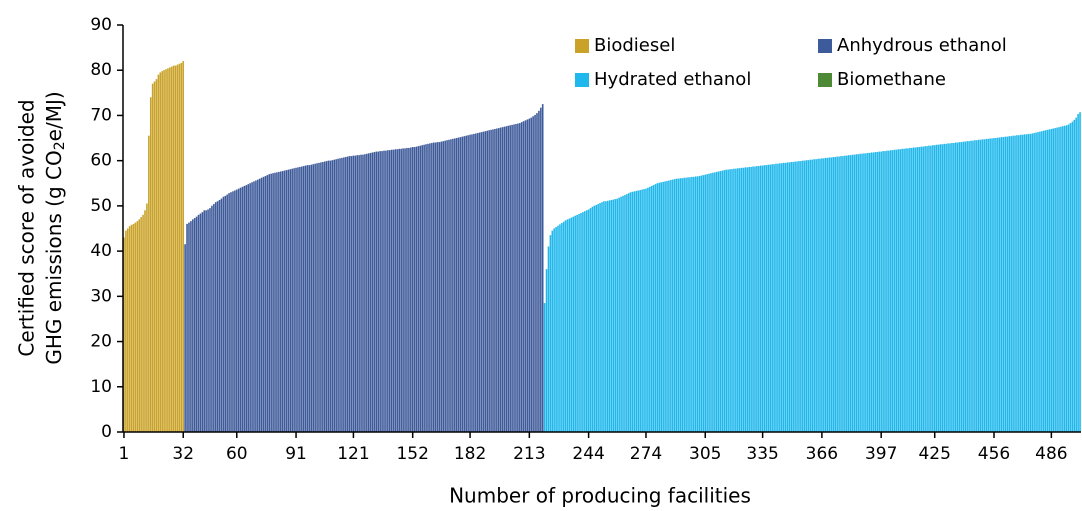  What do you see at coordinates (101, 25) in the screenshot?
I see `y-tick-label: 90` at bounding box center [101, 25].